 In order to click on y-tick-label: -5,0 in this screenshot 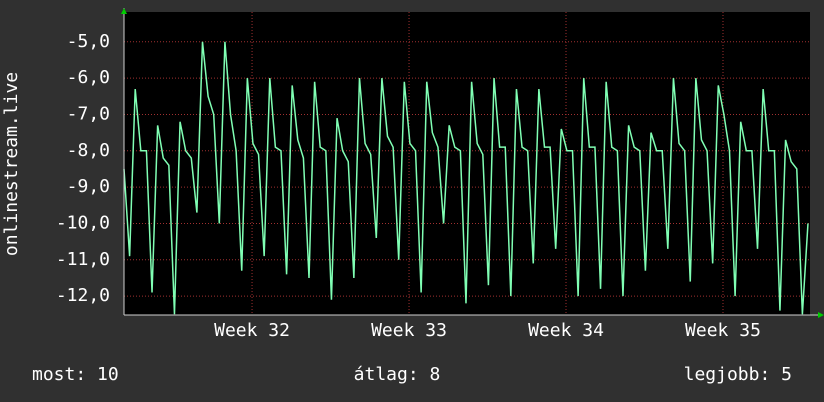, I will do `click(88, 41)`.